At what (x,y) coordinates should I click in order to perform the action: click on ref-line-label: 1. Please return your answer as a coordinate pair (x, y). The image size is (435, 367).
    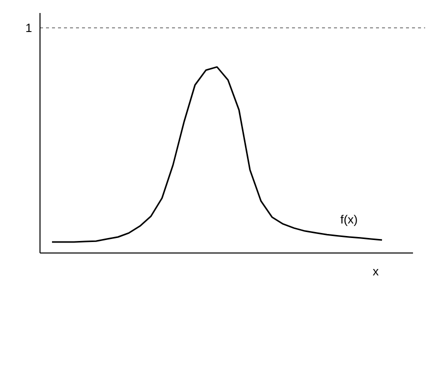
    Looking at the image, I should click on (29, 28).